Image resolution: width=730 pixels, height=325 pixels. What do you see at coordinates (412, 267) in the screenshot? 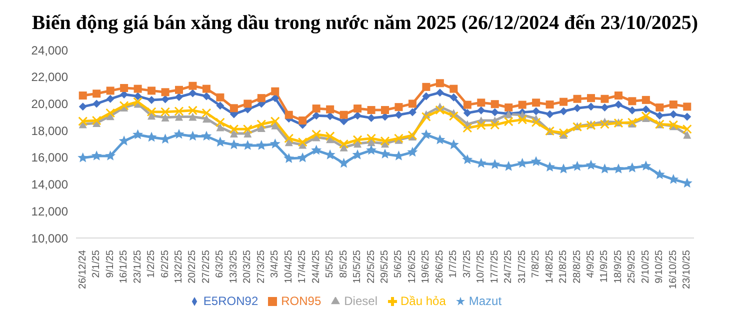
I see `x-tick-label: 12/6/25` at bounding box center [412, 267].